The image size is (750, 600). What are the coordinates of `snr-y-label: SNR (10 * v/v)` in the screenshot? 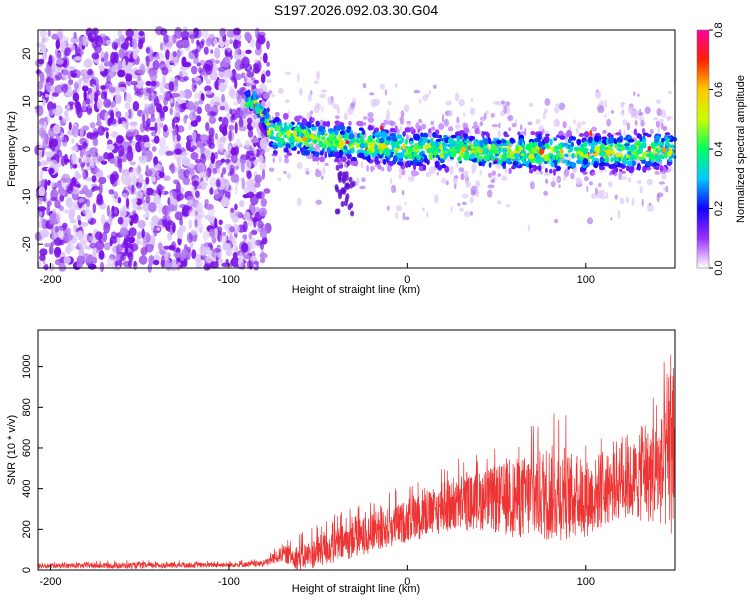 It's located at (12, 450).